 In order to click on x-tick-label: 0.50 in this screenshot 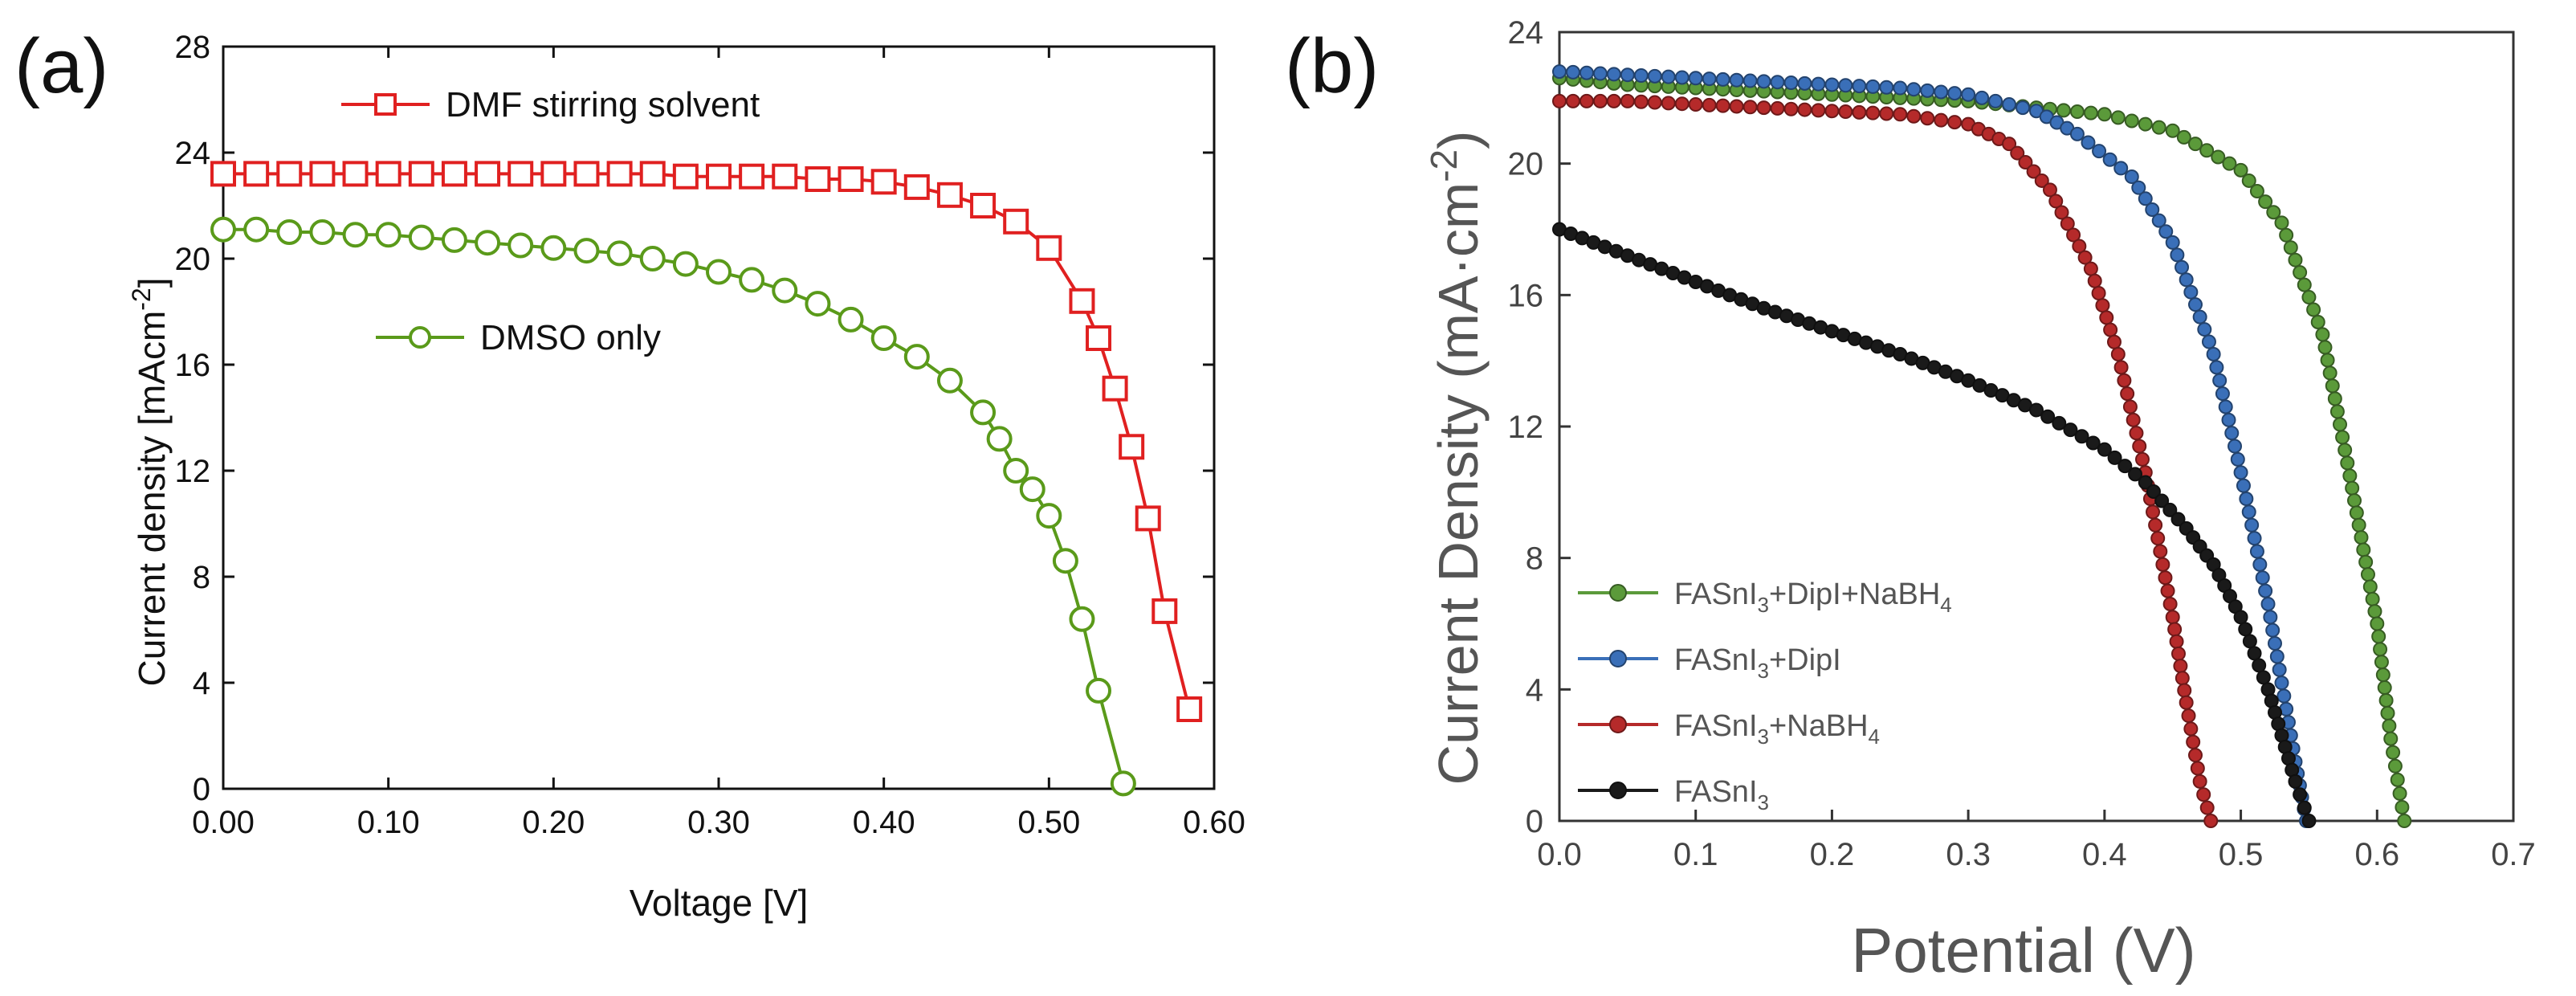, I will do `click(1048, 822)`.